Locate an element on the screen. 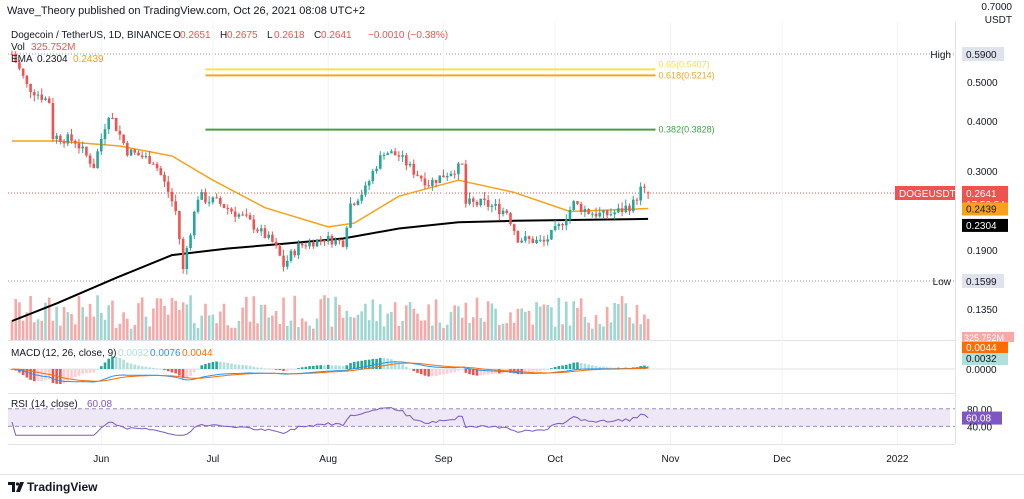 The width and height of the screenshot is (1024, 499). low-tag is located at coordinates (983, 281).